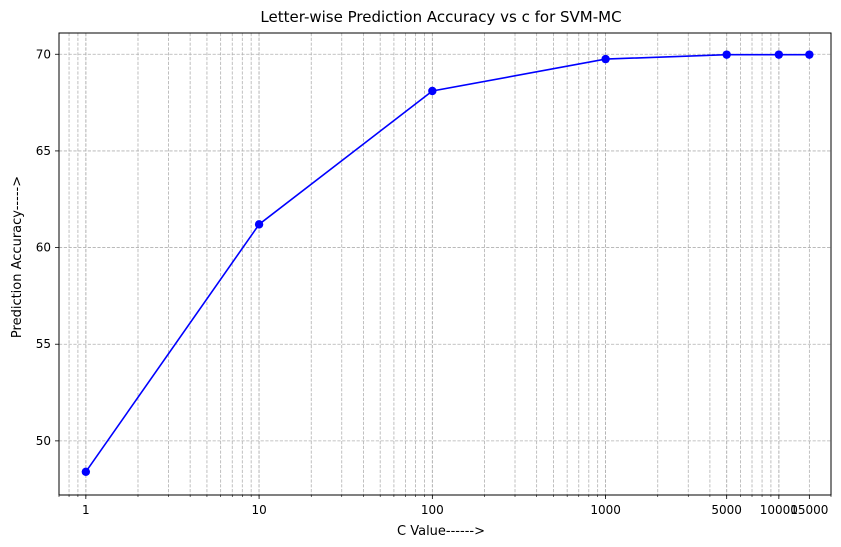  Describe the element at coordinates (17, 257) in the screenshot. I see `y-axis-label: Prediction Accuracy----->` at that location.